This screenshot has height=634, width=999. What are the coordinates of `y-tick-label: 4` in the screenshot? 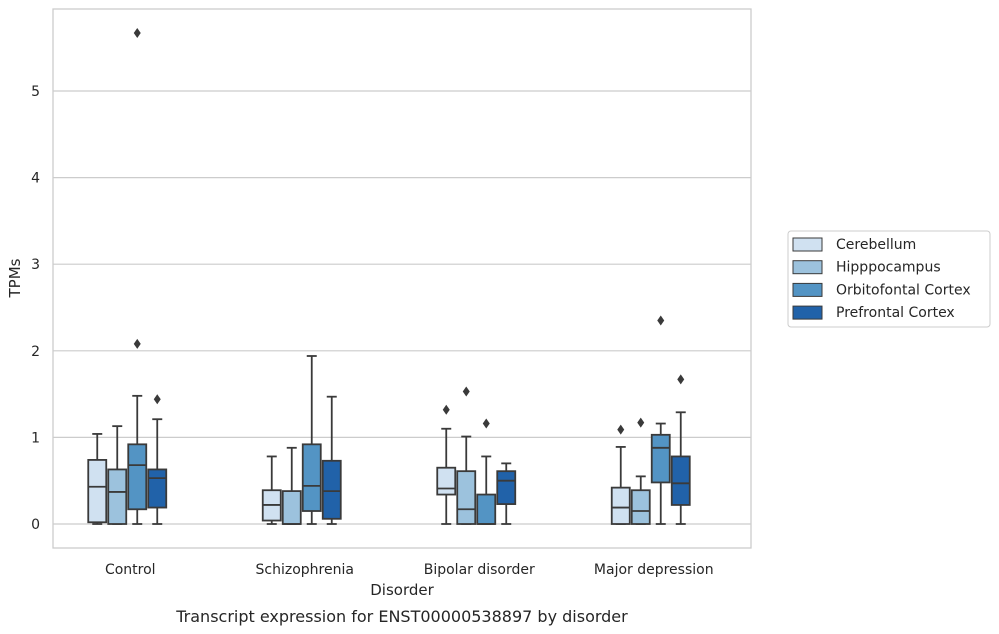 It's located at (35, 179).